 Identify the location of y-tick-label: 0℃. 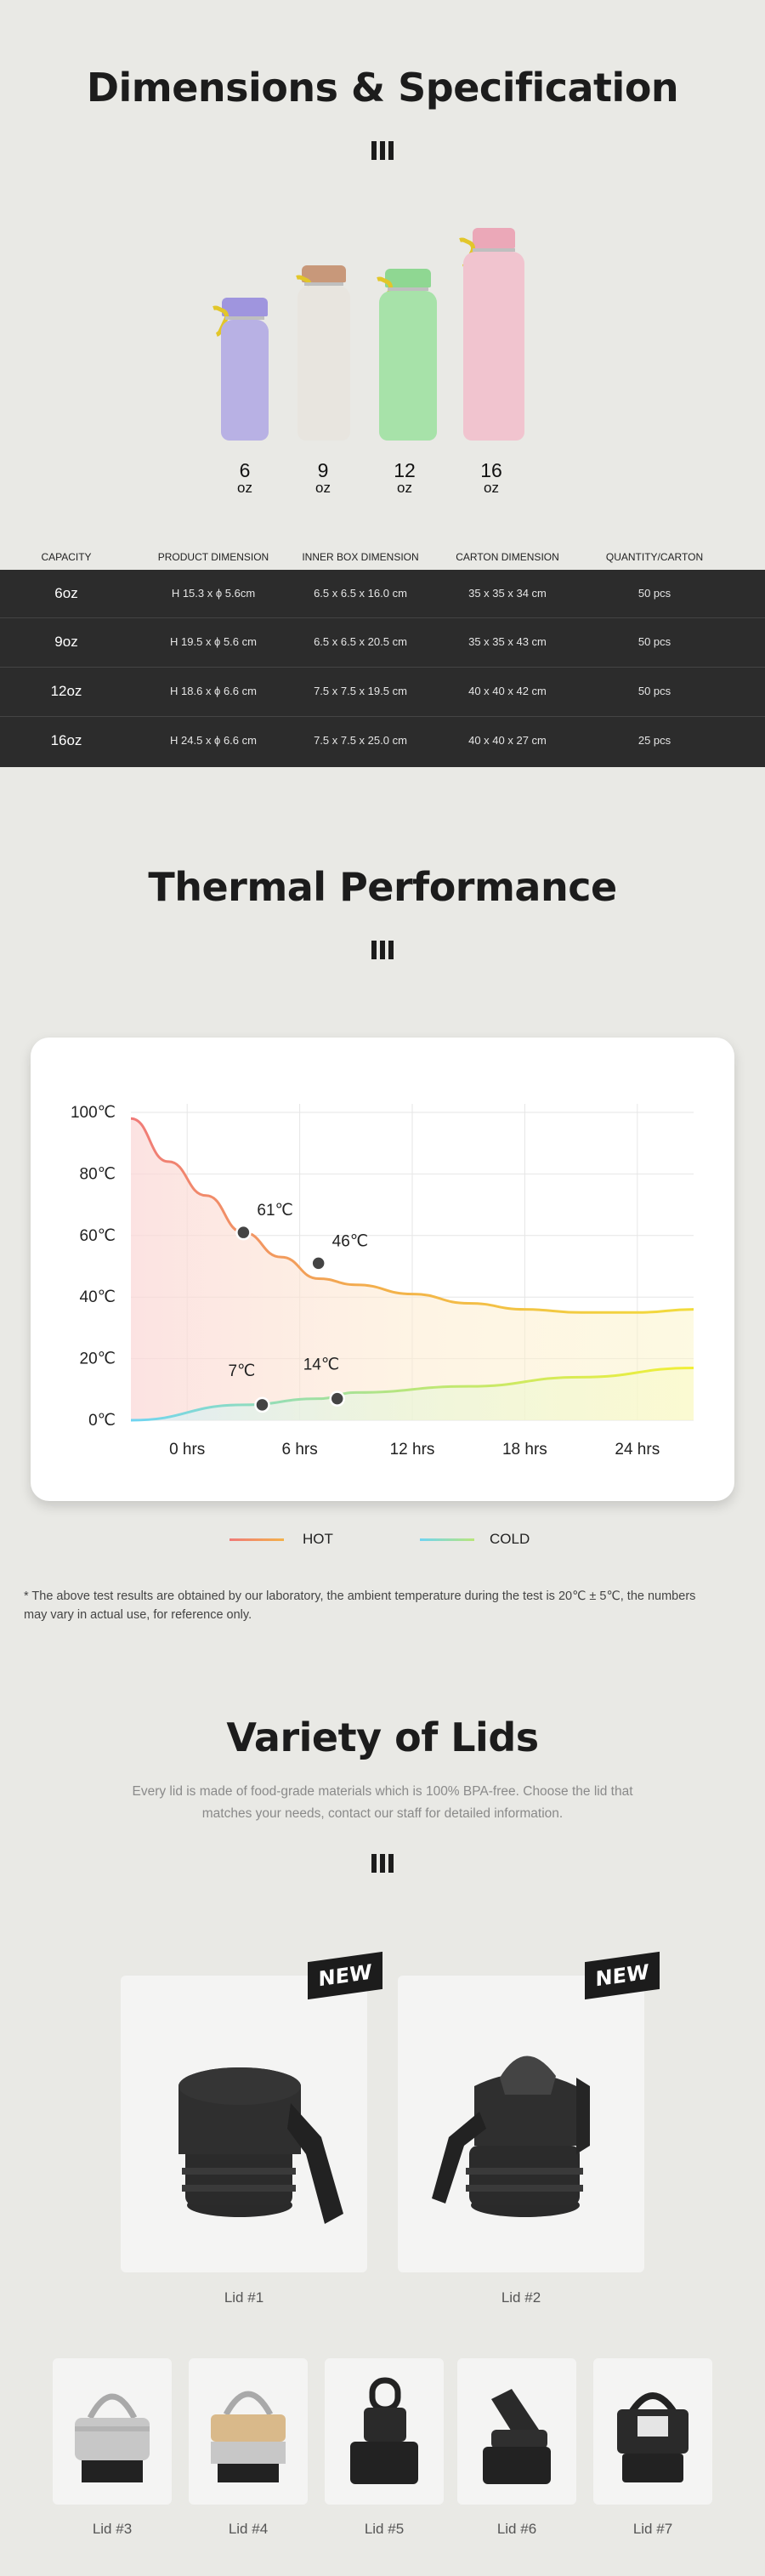
(102, 1421).